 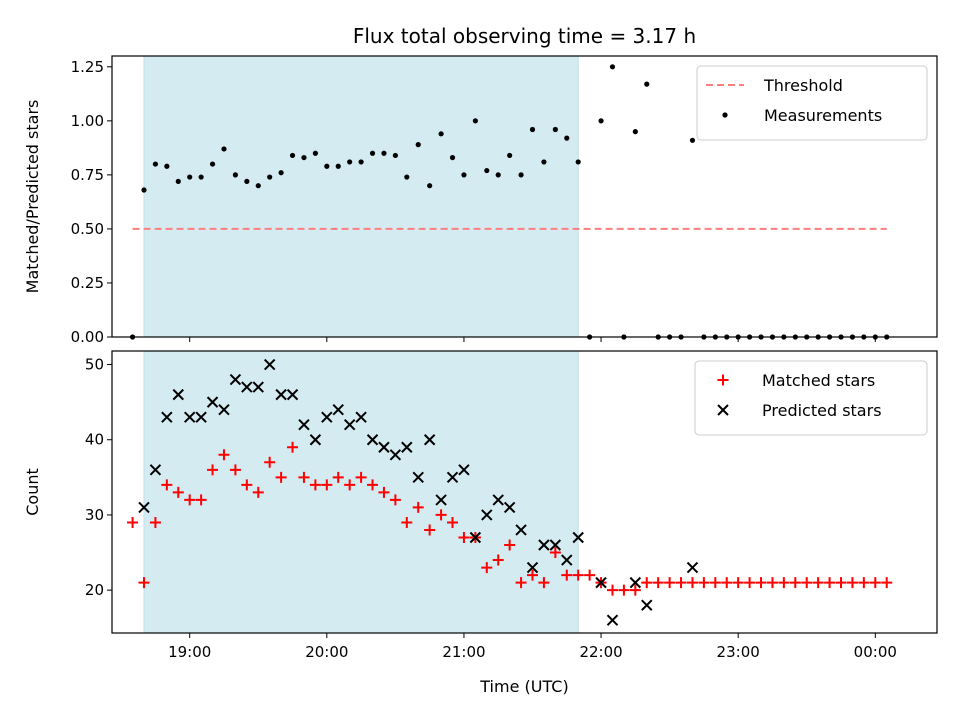 I want to click on legend: Threshold Measurements, so click(x=812, y=103).